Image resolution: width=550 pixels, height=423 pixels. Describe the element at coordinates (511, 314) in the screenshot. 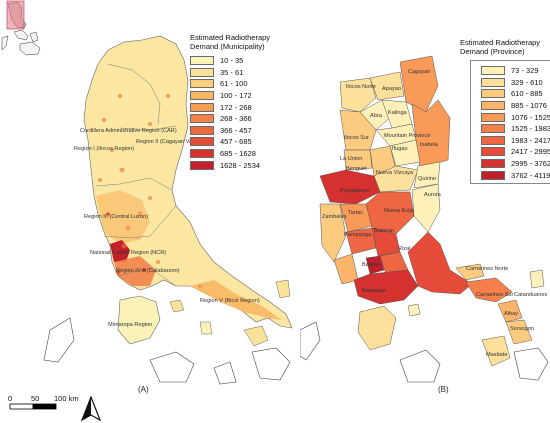

I see `prov-label-albay: Albay` at that location.